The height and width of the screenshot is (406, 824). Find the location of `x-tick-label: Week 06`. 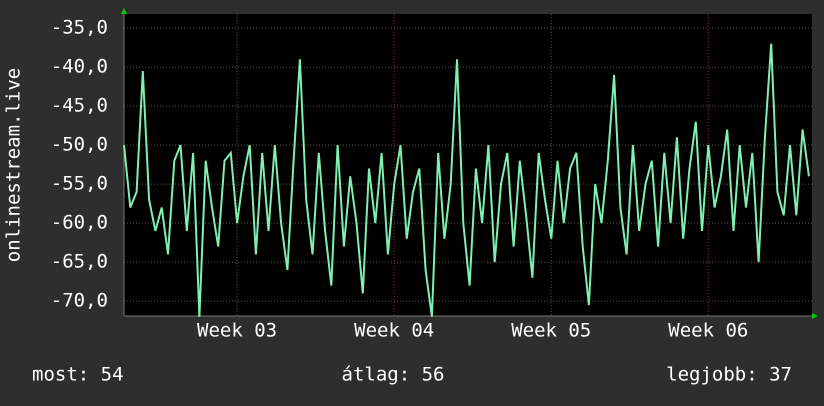

x-tick-label: Week 06 is located at coordinates (708, 331).